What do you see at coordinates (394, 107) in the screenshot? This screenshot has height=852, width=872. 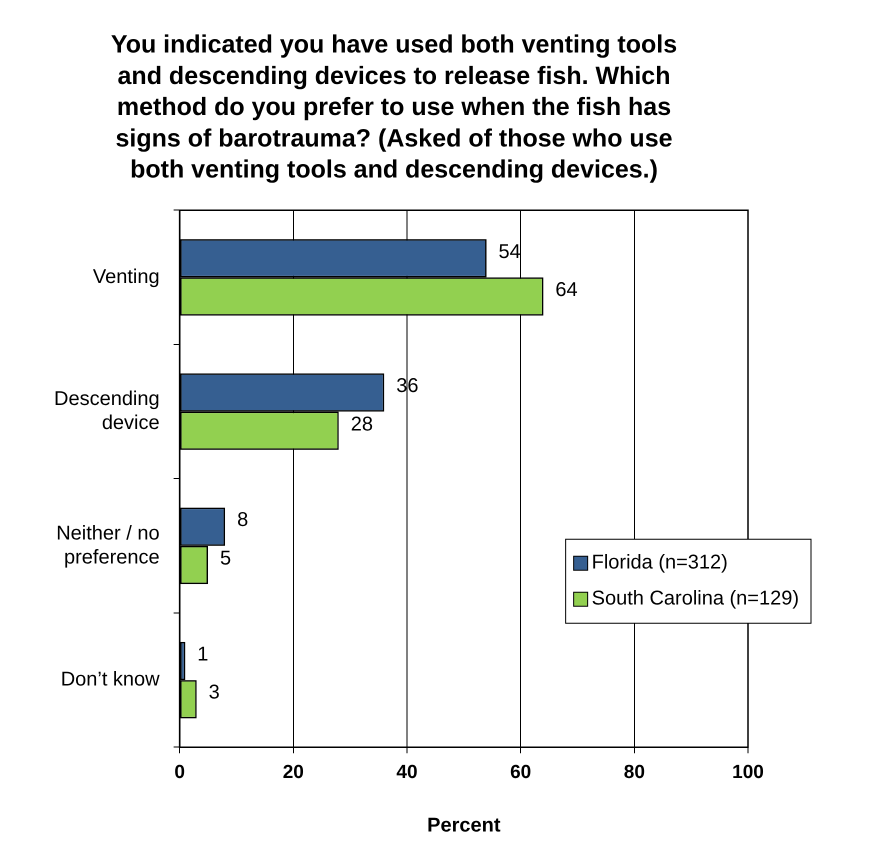 I see `chart-title: You indicated you have used both venting tools and descending devices to release fish. Which method do you prefer to use when the fish has signs of barotrauma? (Asked of those who use both venting tools and descending devices.)` at bounding box center [394, 107].